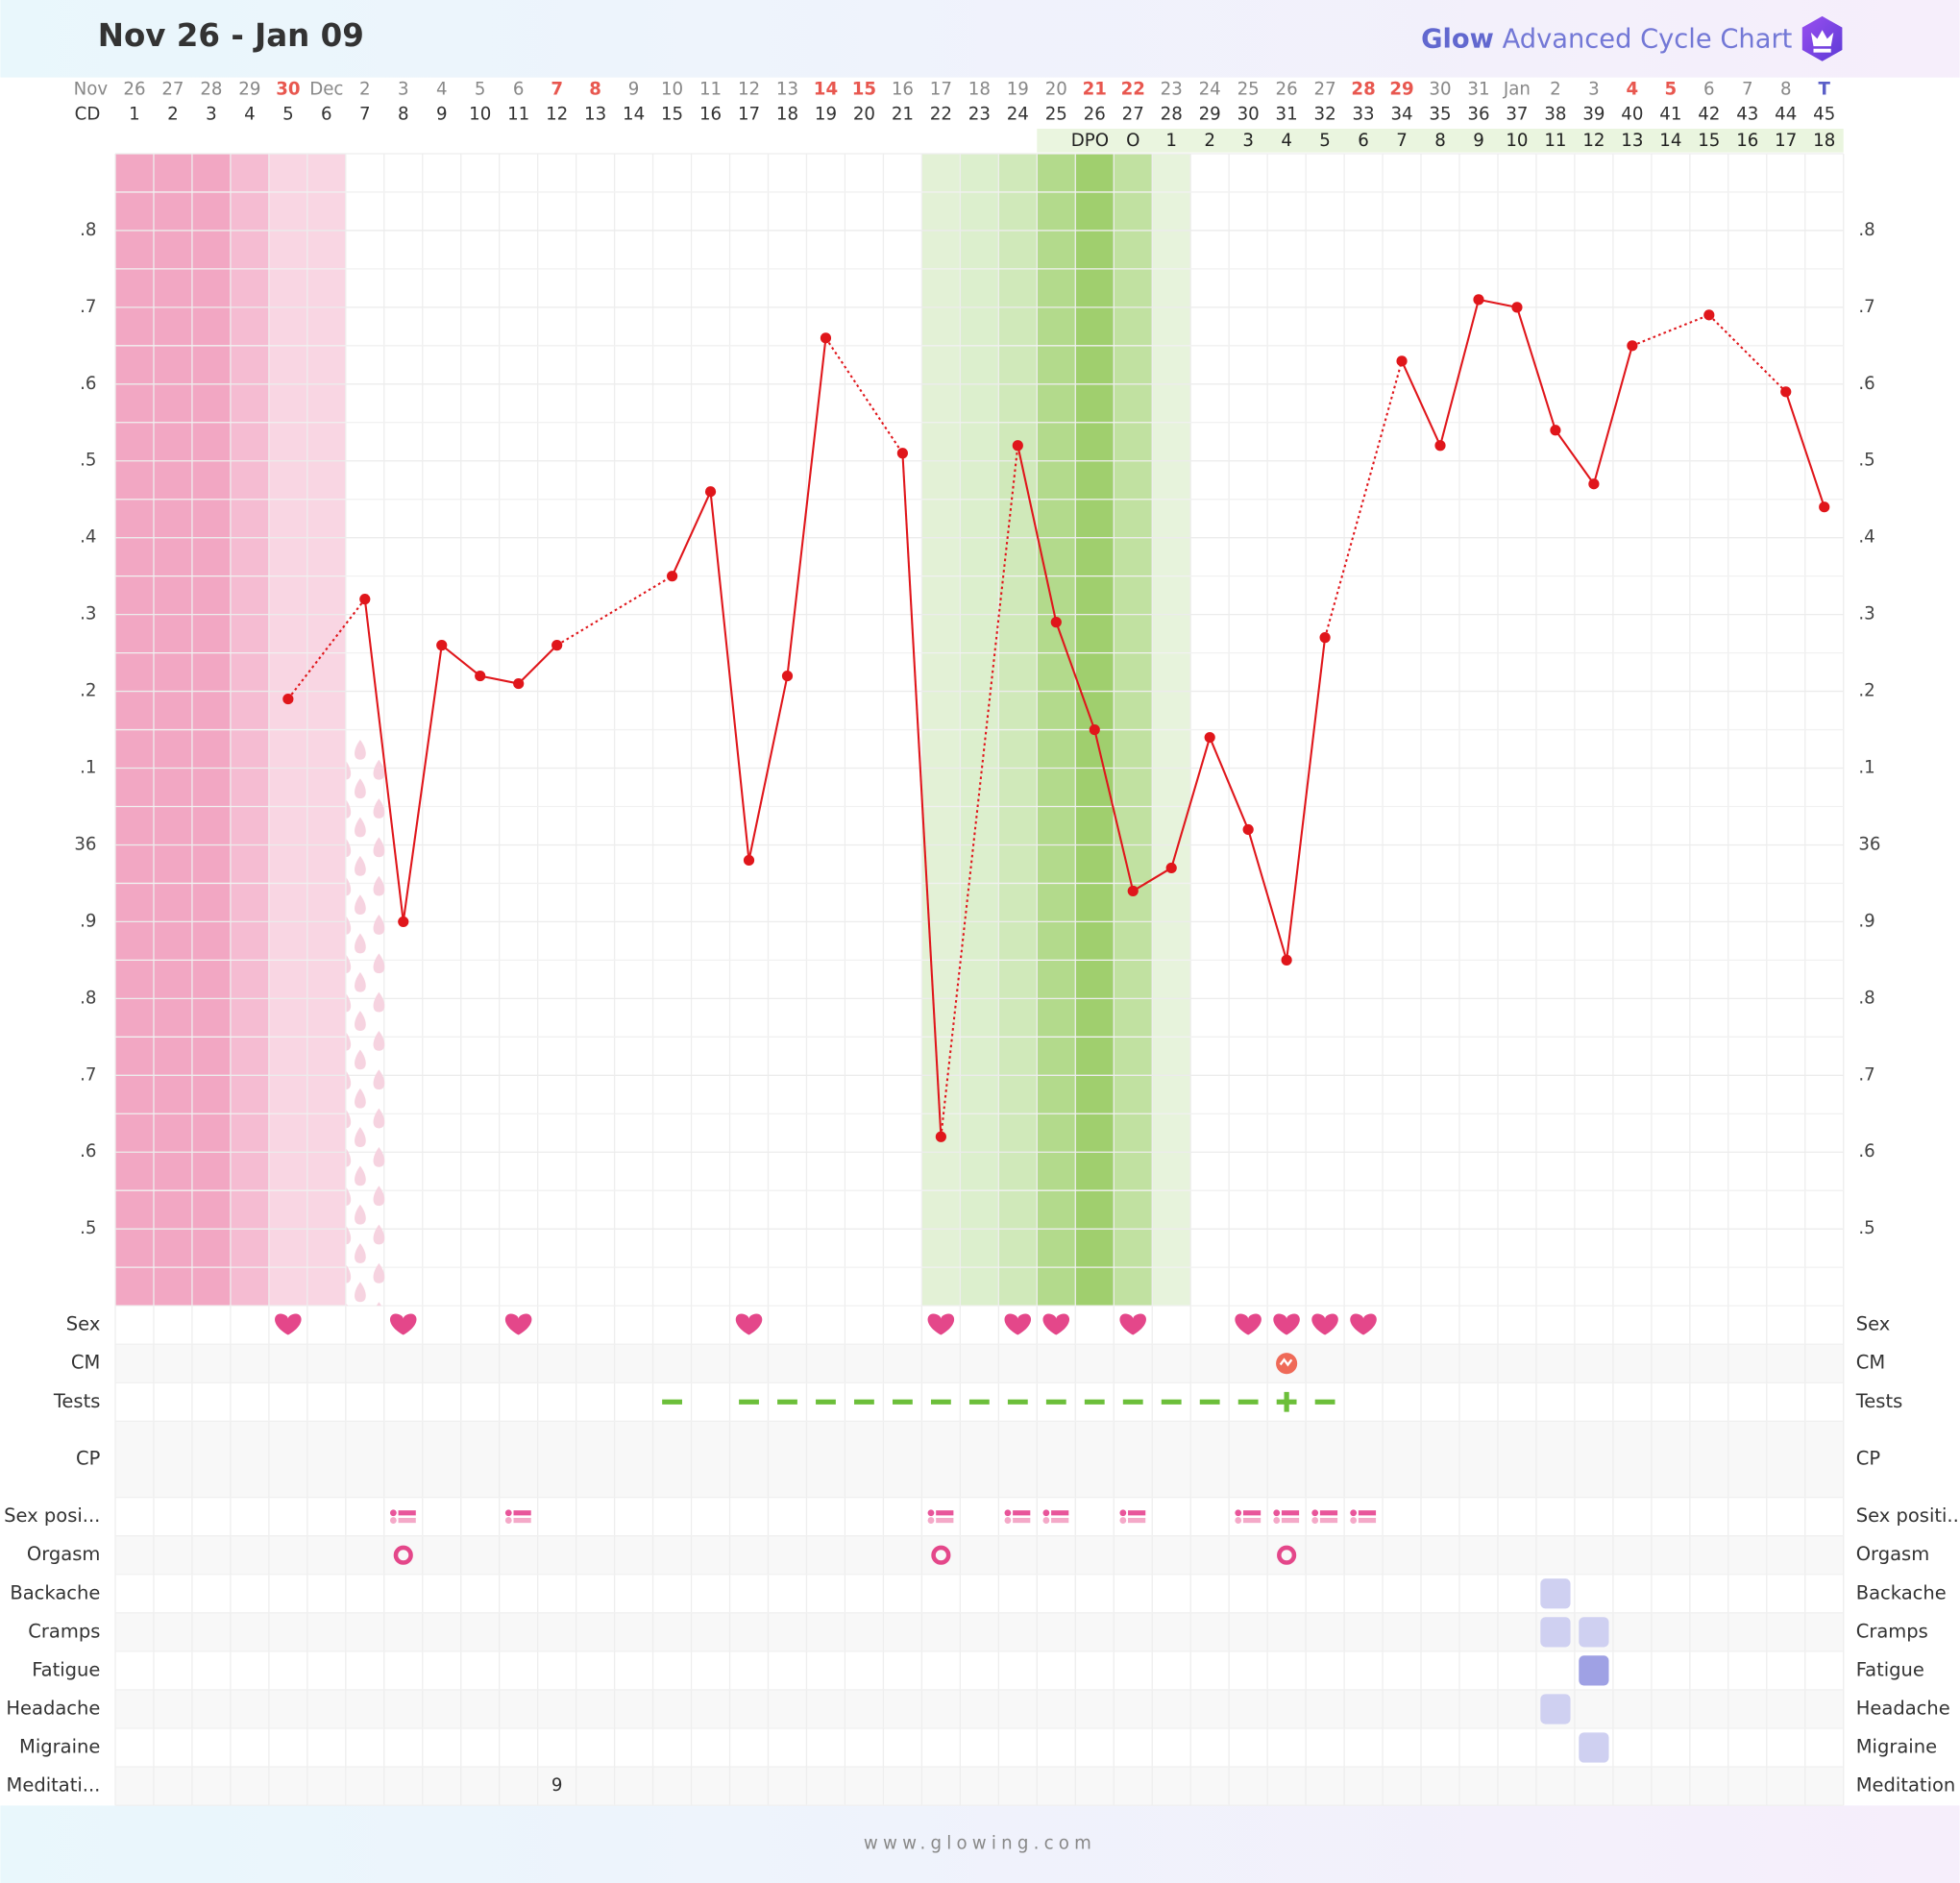 The image size is (1960, 1883). Describe the element at coordinates (1709, 90) in the screenshot. I see `date-label: 6` at that location.